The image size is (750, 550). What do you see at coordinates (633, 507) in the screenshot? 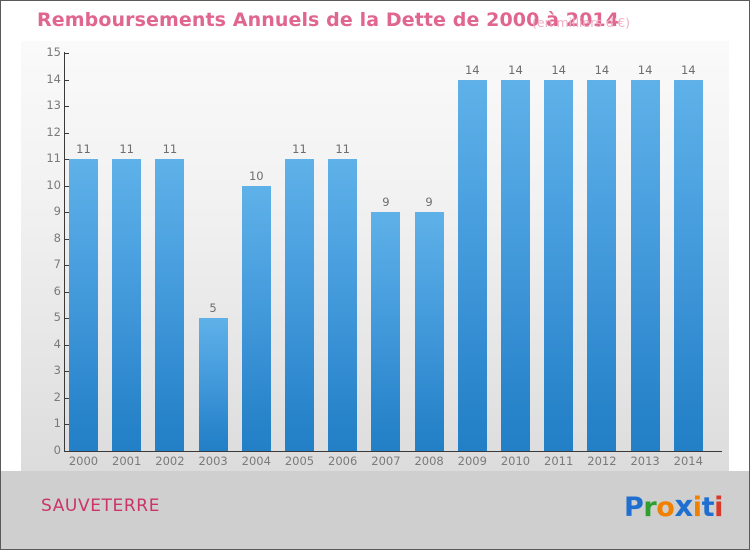
I see `logo-letter-p: P` at bounding box center [633, 507].